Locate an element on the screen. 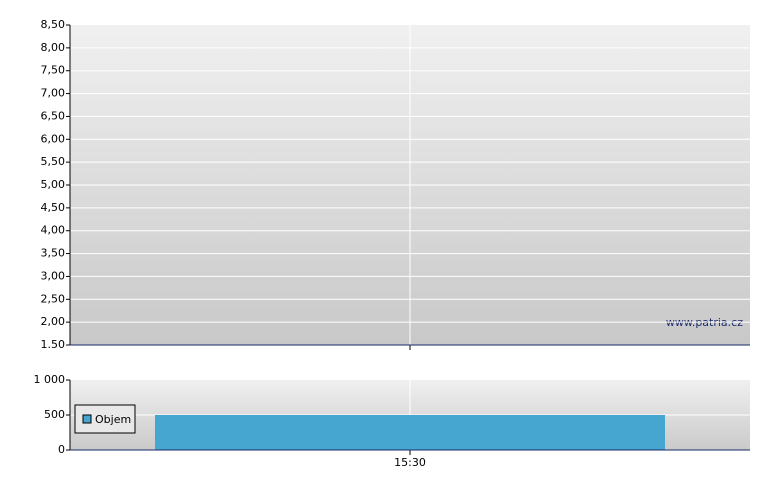 This screenshot has width=780, height=494. y-tick-label: 2,00 is located at coordinates (53, 321).